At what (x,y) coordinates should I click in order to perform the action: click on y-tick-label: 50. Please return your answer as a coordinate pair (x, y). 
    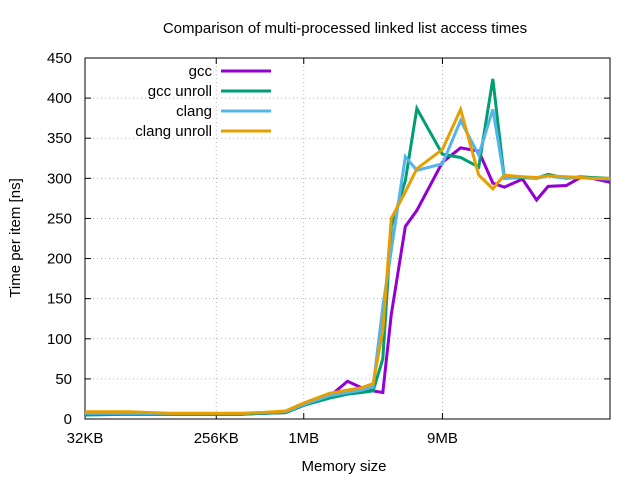
    Looking at the image, I should click on (63, 379).